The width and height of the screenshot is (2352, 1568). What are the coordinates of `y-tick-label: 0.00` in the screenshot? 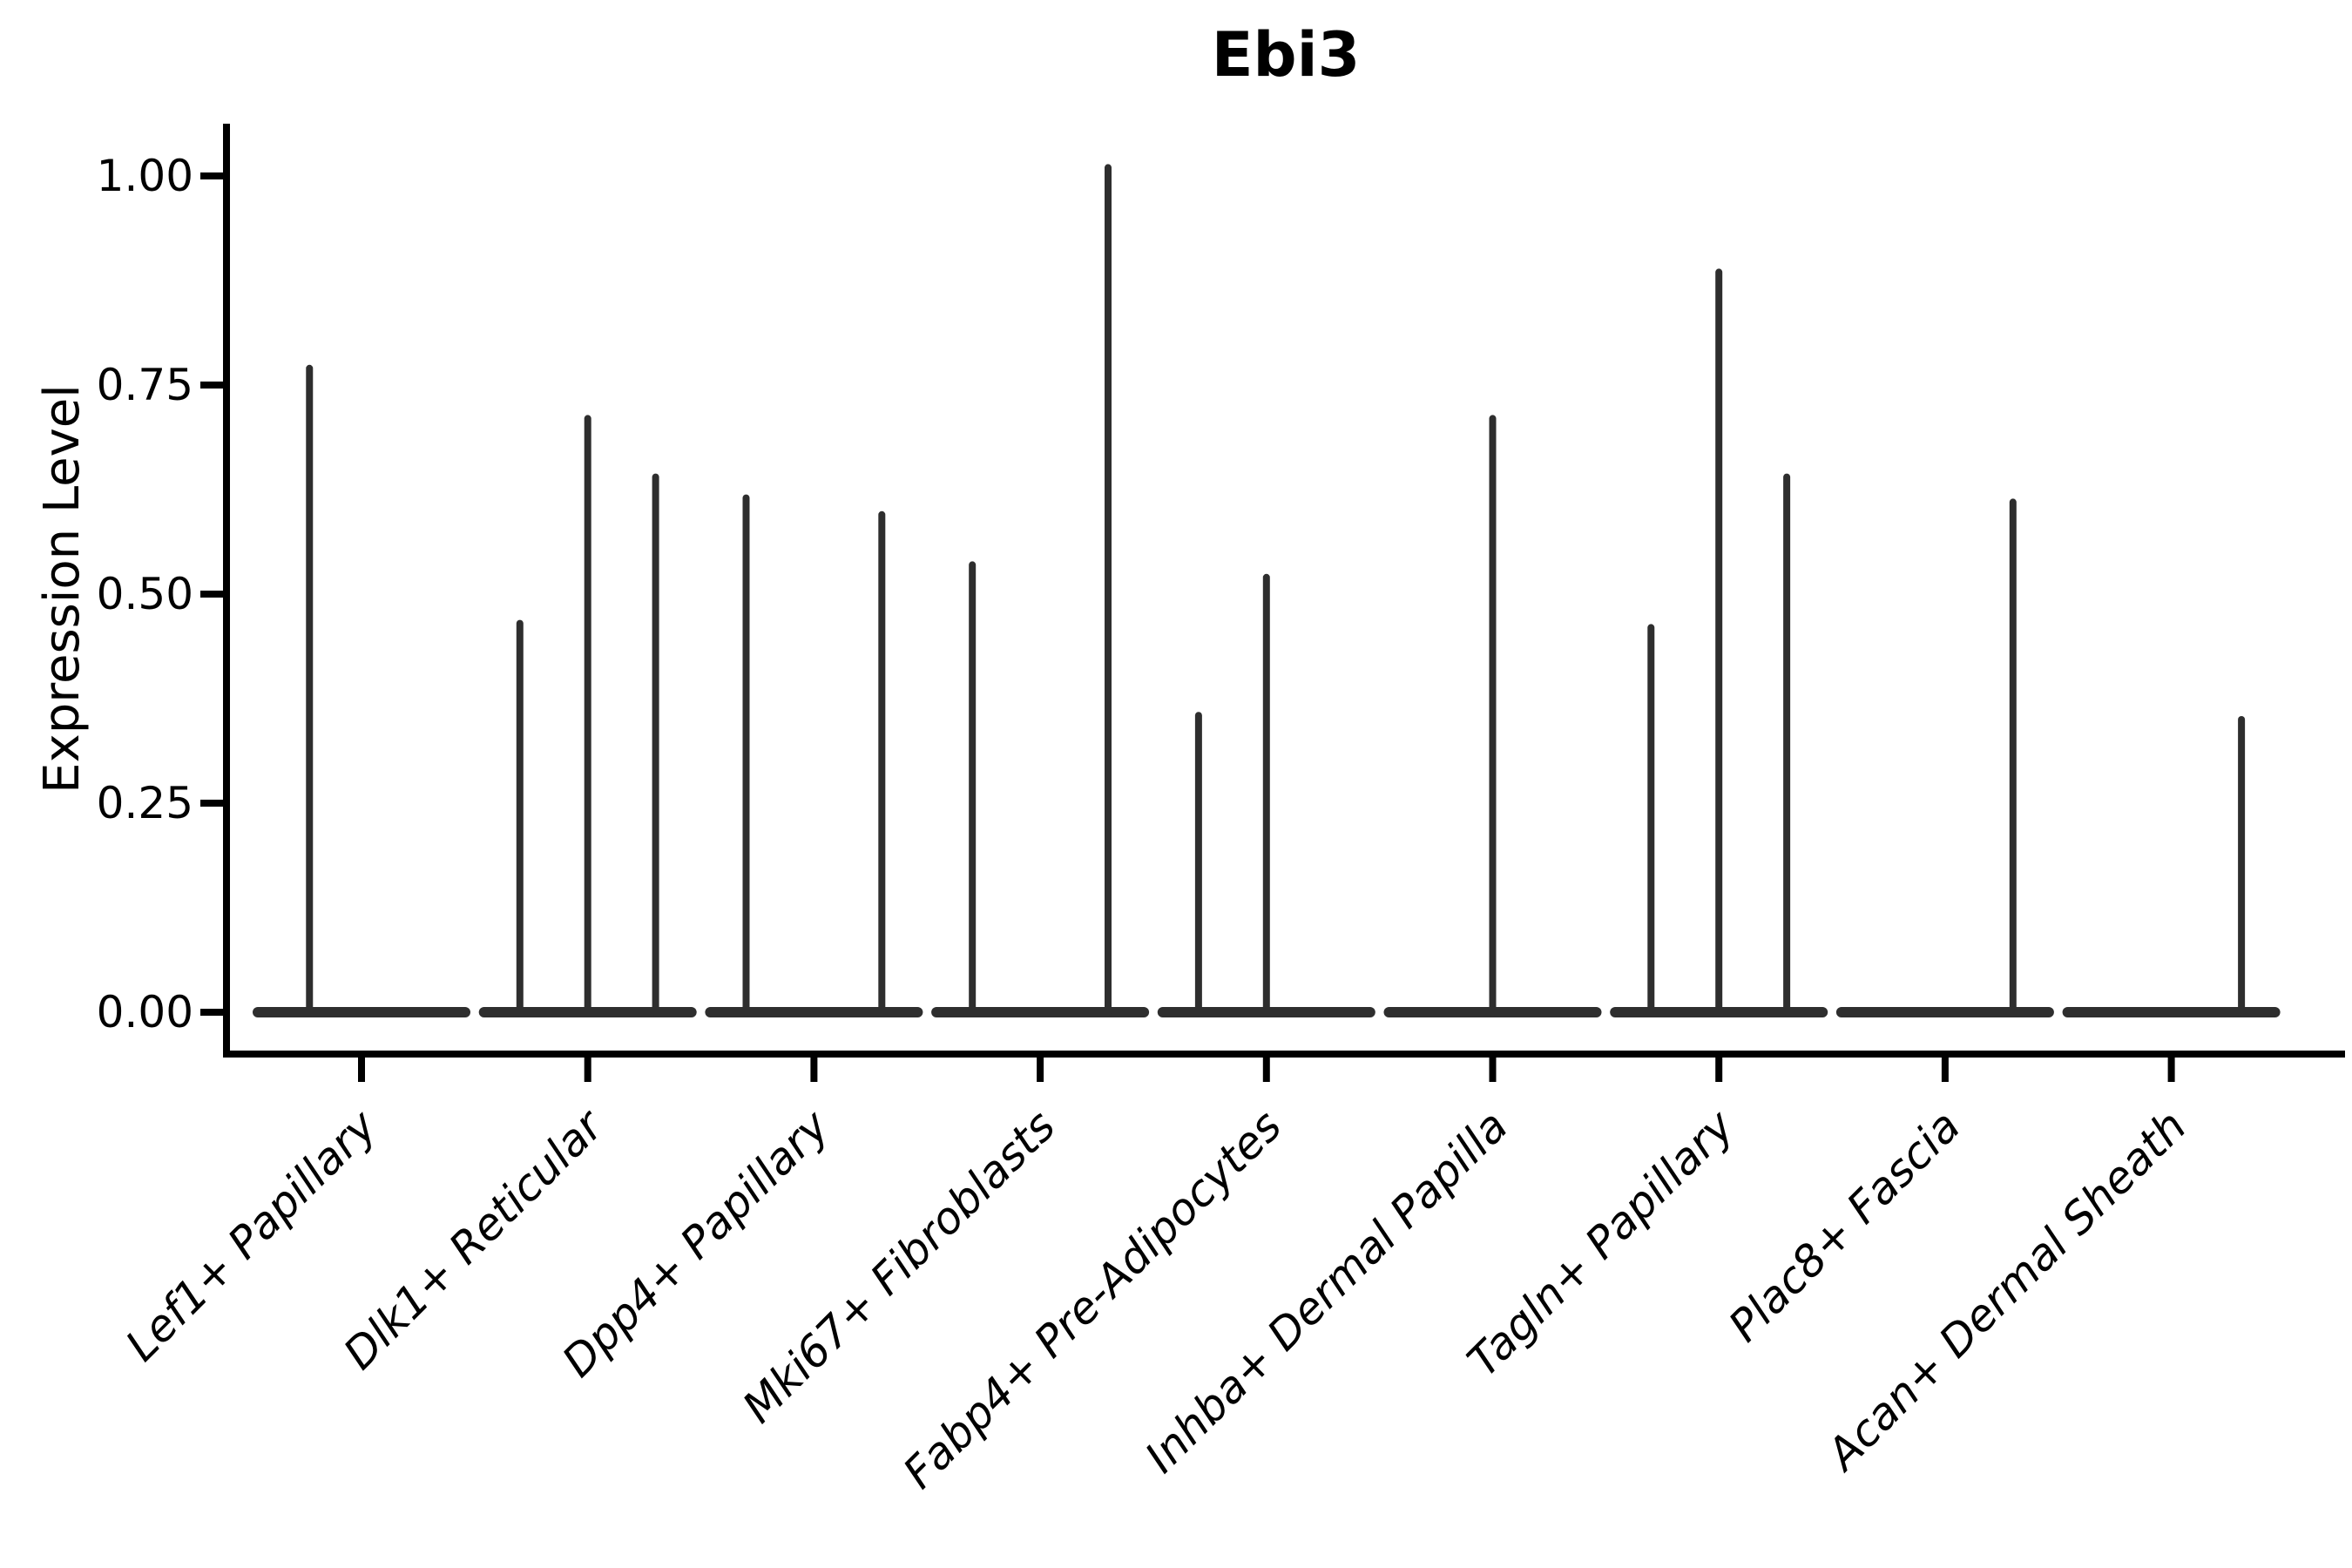 It's located at (145, 1012).